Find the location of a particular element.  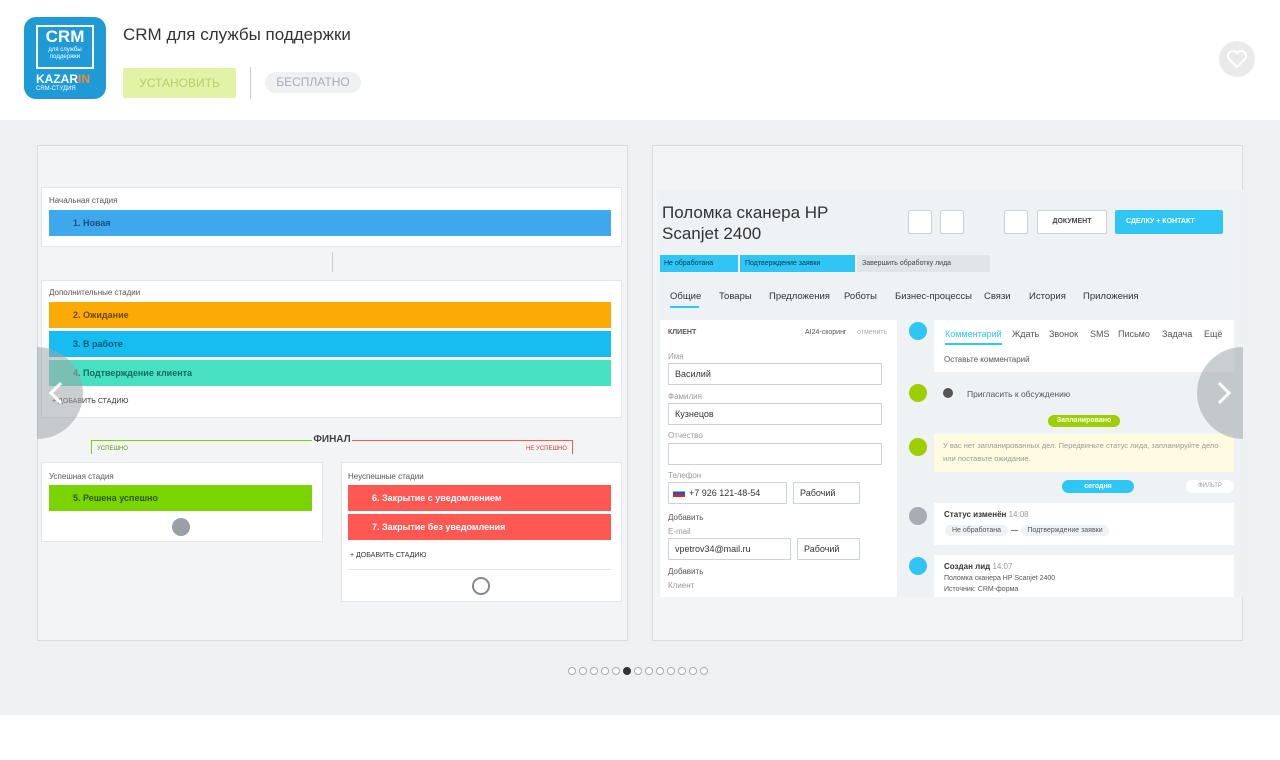

next-arrow is located at coordinates (1220, 393).